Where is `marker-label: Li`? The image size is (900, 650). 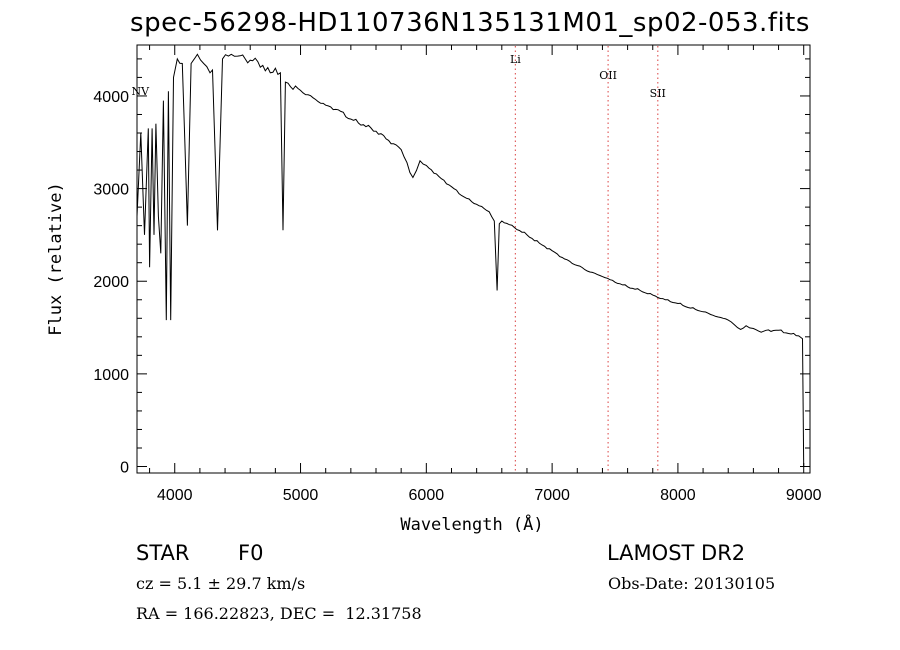 marker-label: Li is located at coordinates (515, 59).